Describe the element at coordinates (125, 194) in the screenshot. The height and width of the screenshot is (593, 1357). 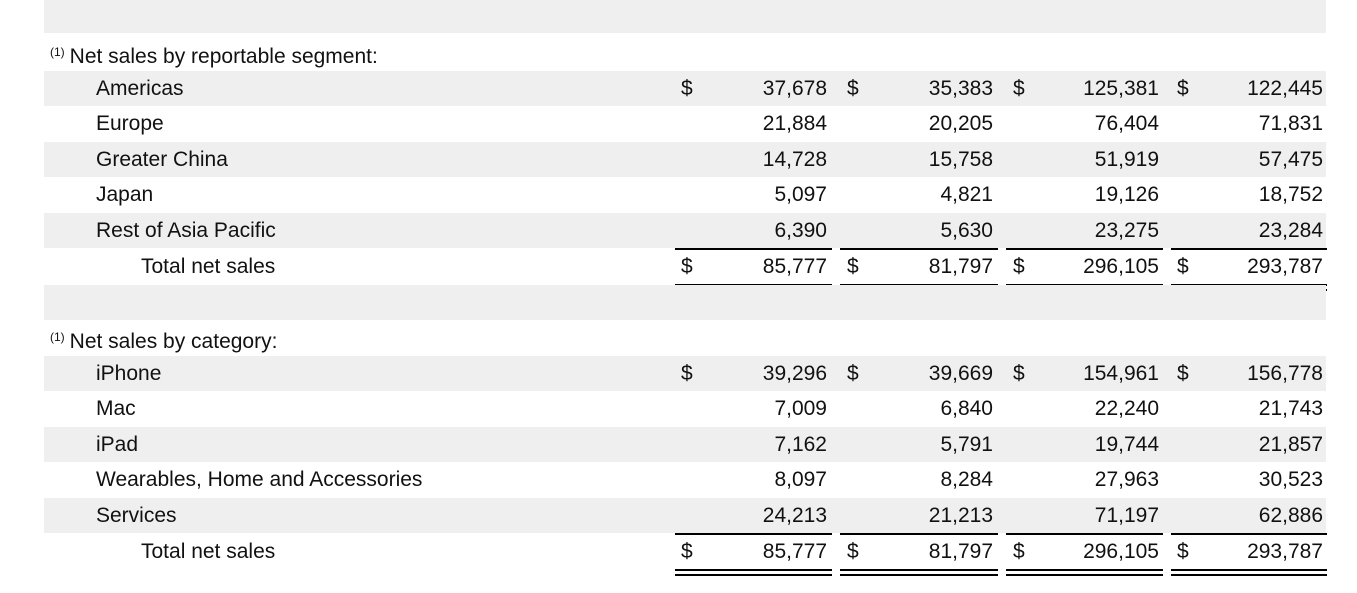
I see `row-label: Japan` at that location.